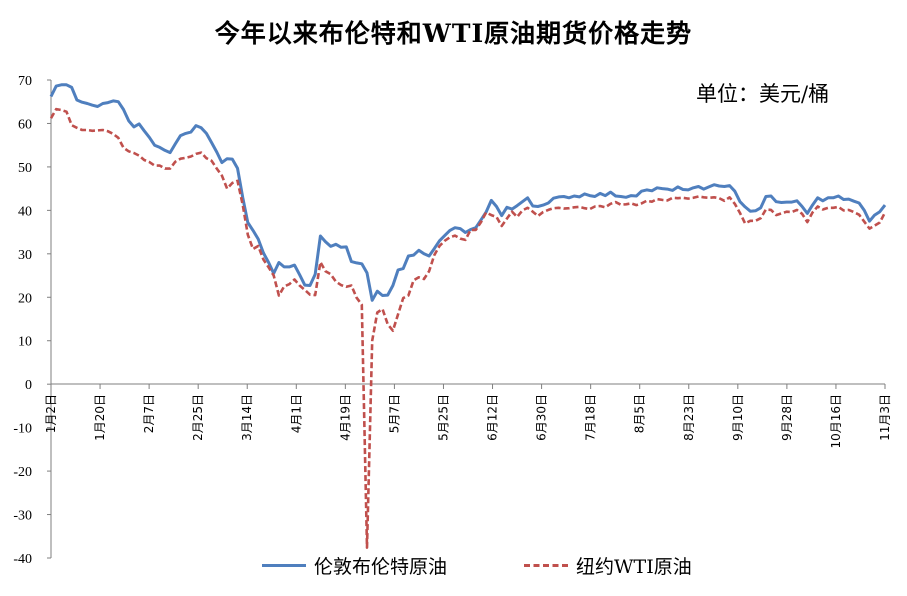  I want to click on y-tick-label: 10, so click(25, 342).